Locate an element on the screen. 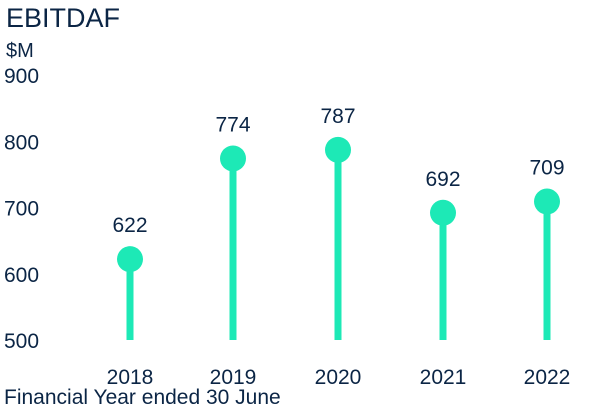 Image resolution: width=600 pixels, height=420 pixels. y-tick-label-700: 700 is located at coordinates (21, 209).